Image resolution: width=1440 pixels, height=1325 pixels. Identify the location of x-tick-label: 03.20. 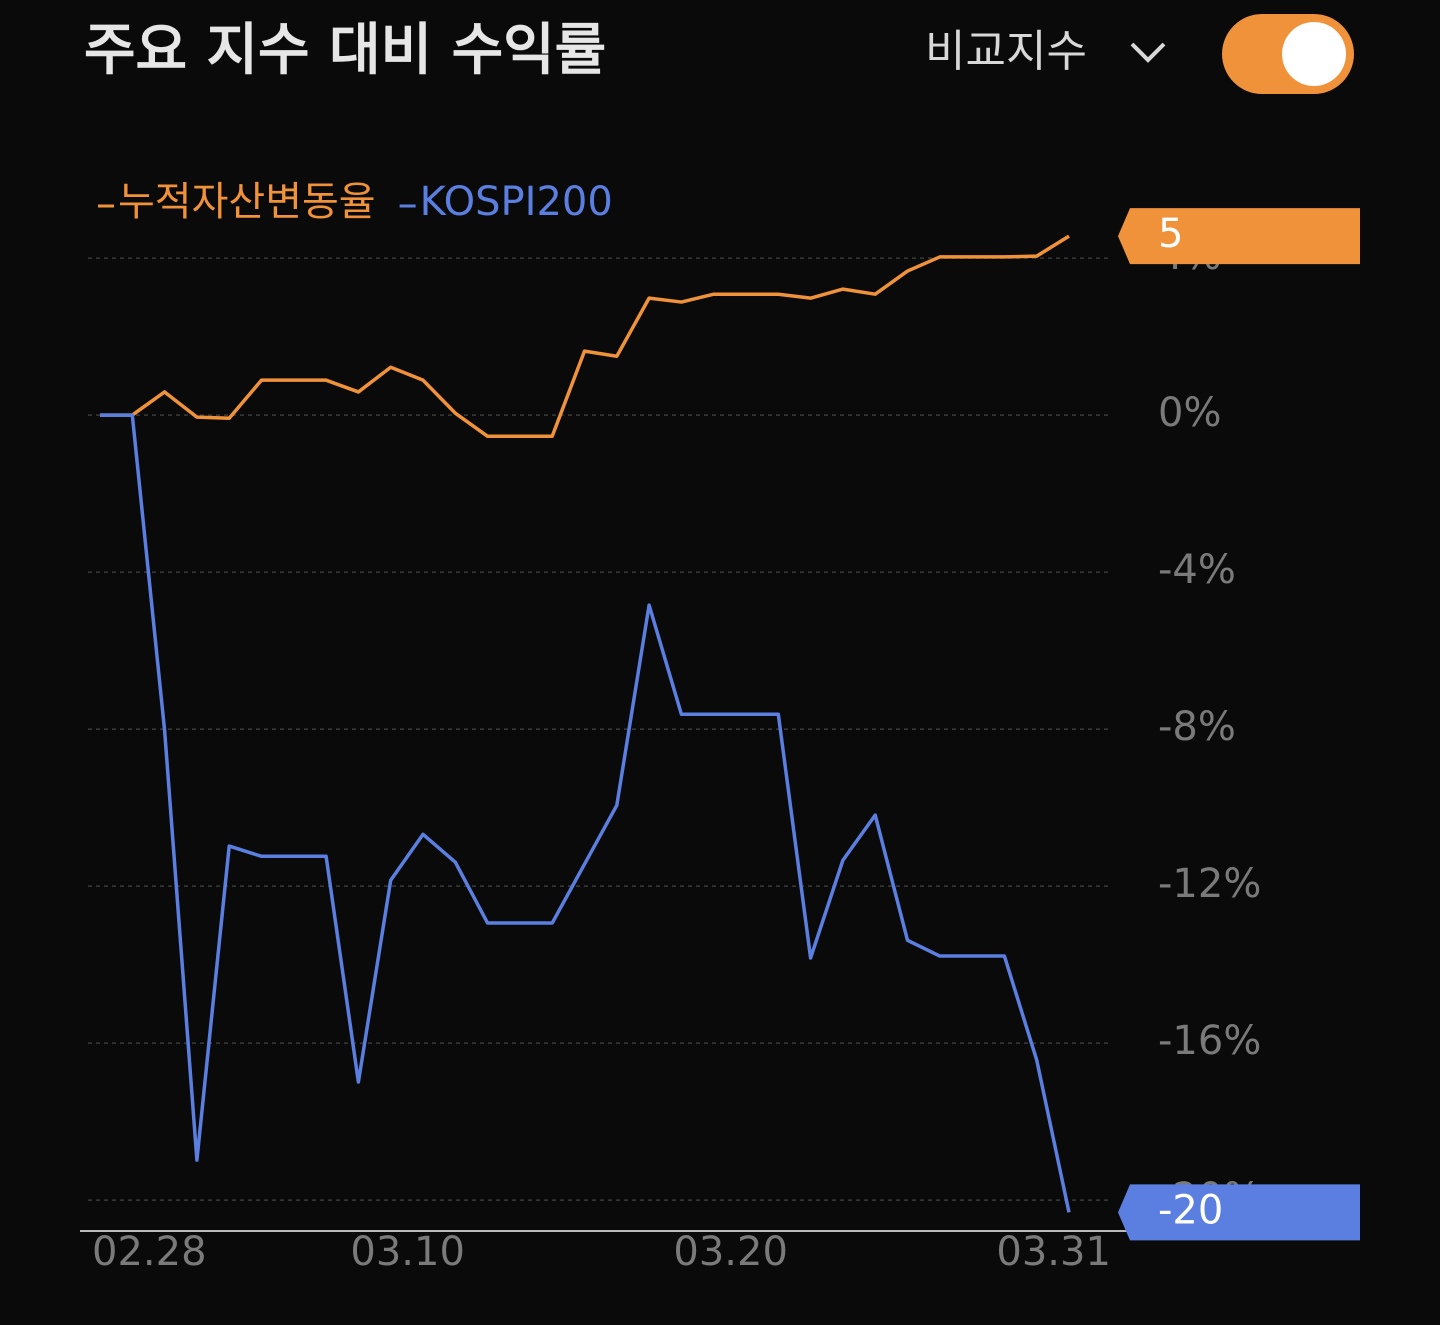
(730, 1252).